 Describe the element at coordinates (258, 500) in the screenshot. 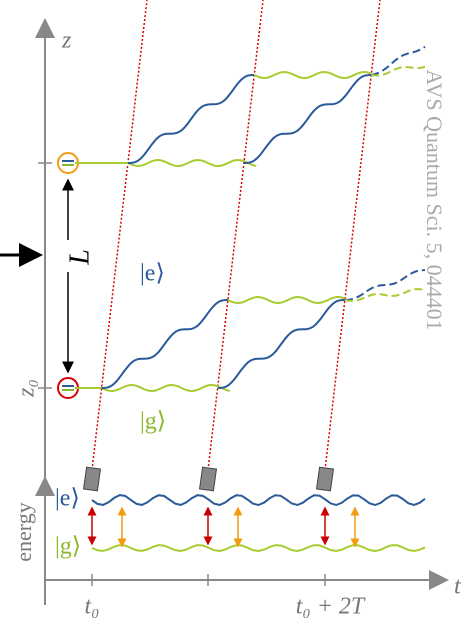

I see `energy-e` at that location.